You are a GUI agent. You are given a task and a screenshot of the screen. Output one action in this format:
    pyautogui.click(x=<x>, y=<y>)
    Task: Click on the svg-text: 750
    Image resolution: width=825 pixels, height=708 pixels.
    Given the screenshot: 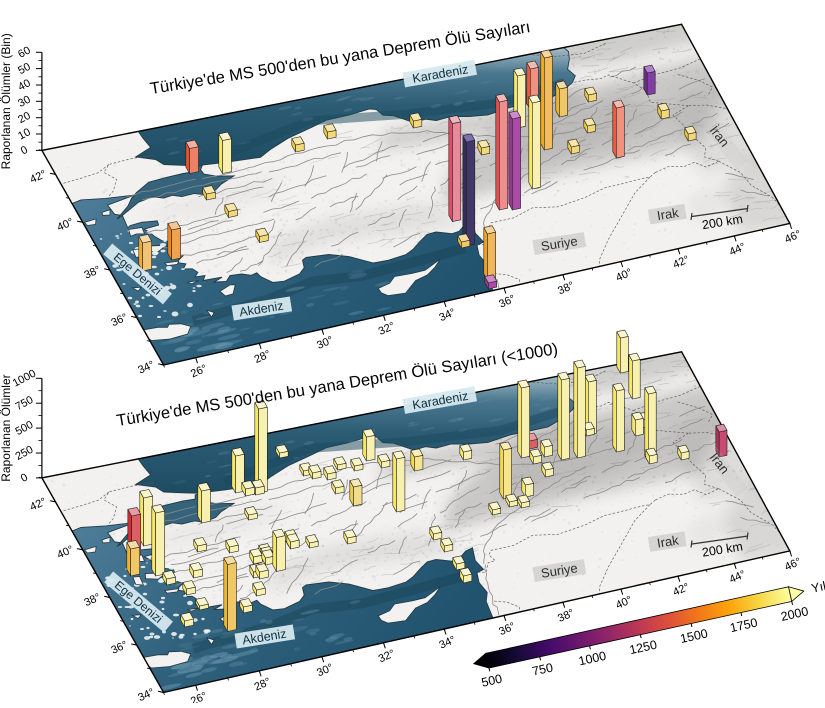 What is the action you would take?
    pyautogui.click(x=542, y=669)
    